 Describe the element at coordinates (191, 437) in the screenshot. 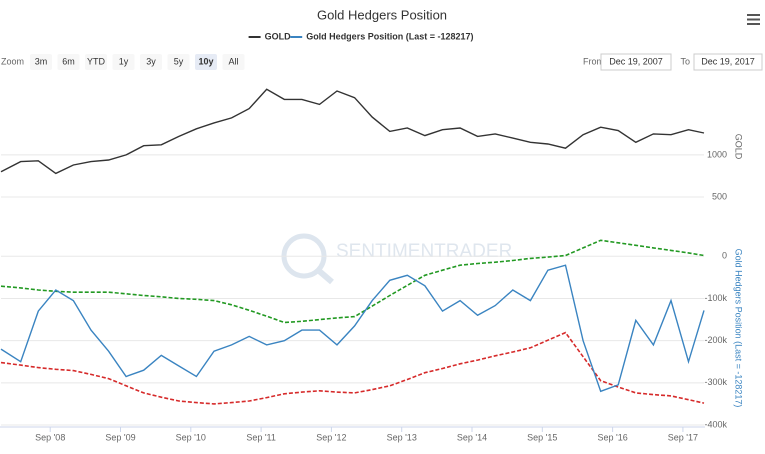

I see `x-tick-label: Sep '10` at that location.